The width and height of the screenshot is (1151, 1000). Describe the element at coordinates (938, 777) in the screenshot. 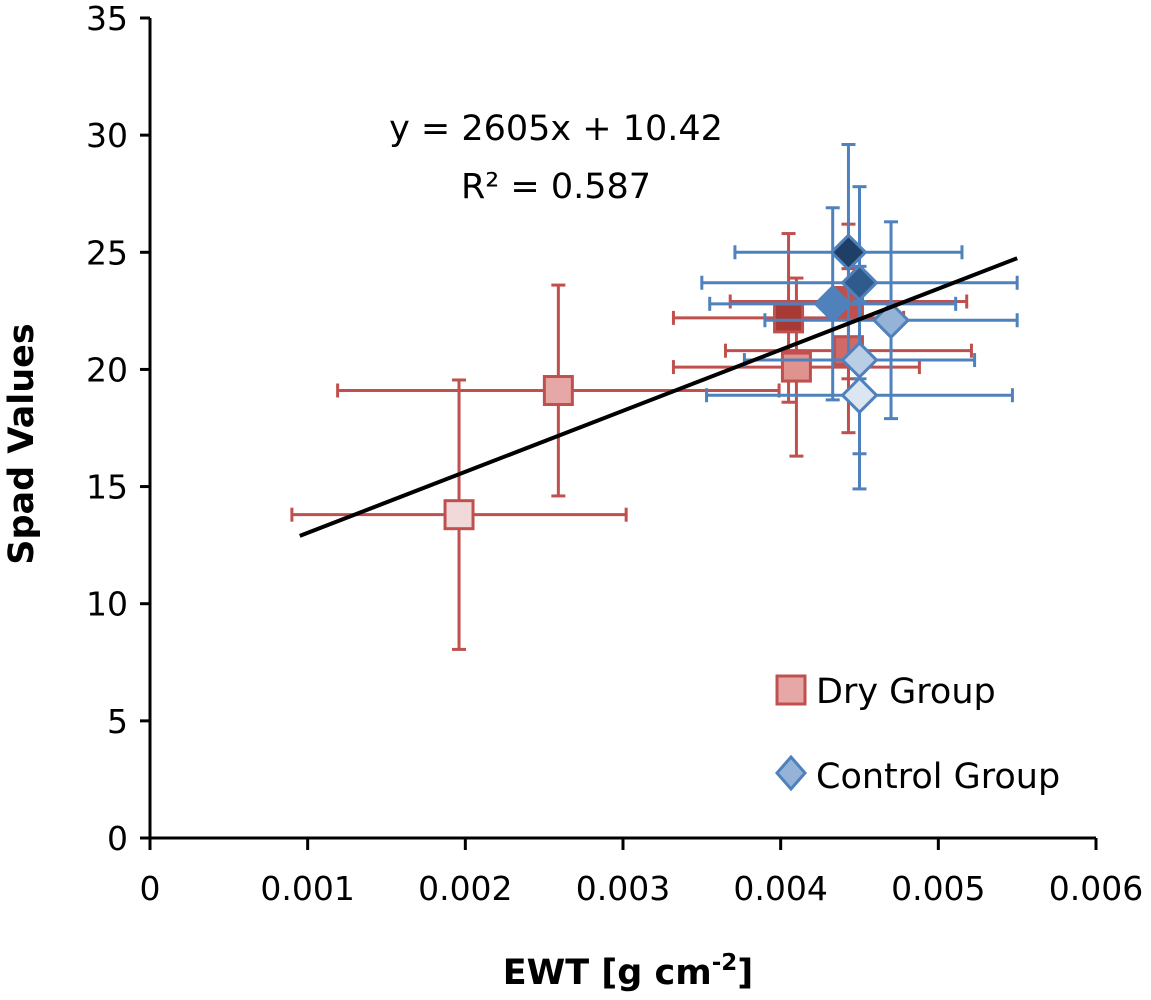

I see `legend-control-group-label: Control Group` at that location.